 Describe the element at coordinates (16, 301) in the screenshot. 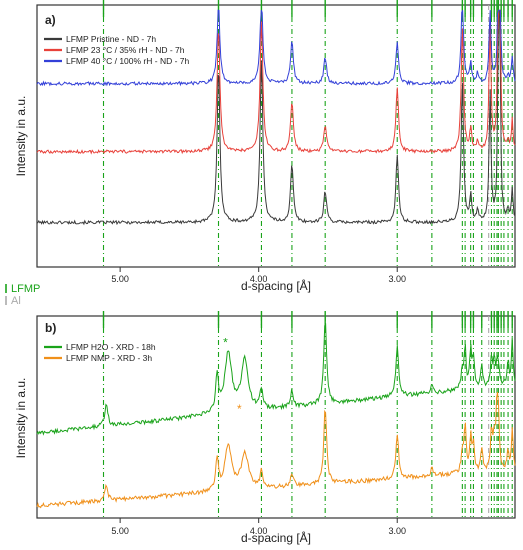

I see `al-legend-label: Al` at that location.